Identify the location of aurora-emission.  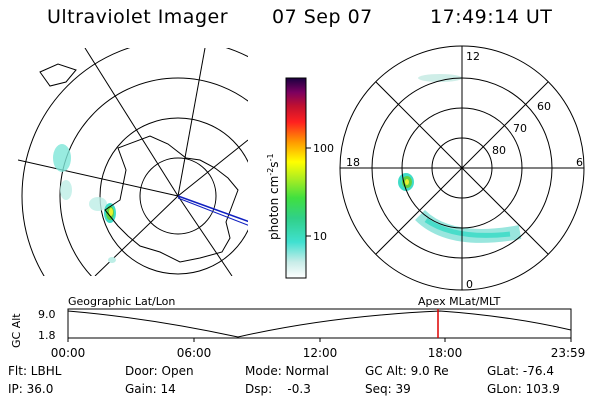
(84, 203).